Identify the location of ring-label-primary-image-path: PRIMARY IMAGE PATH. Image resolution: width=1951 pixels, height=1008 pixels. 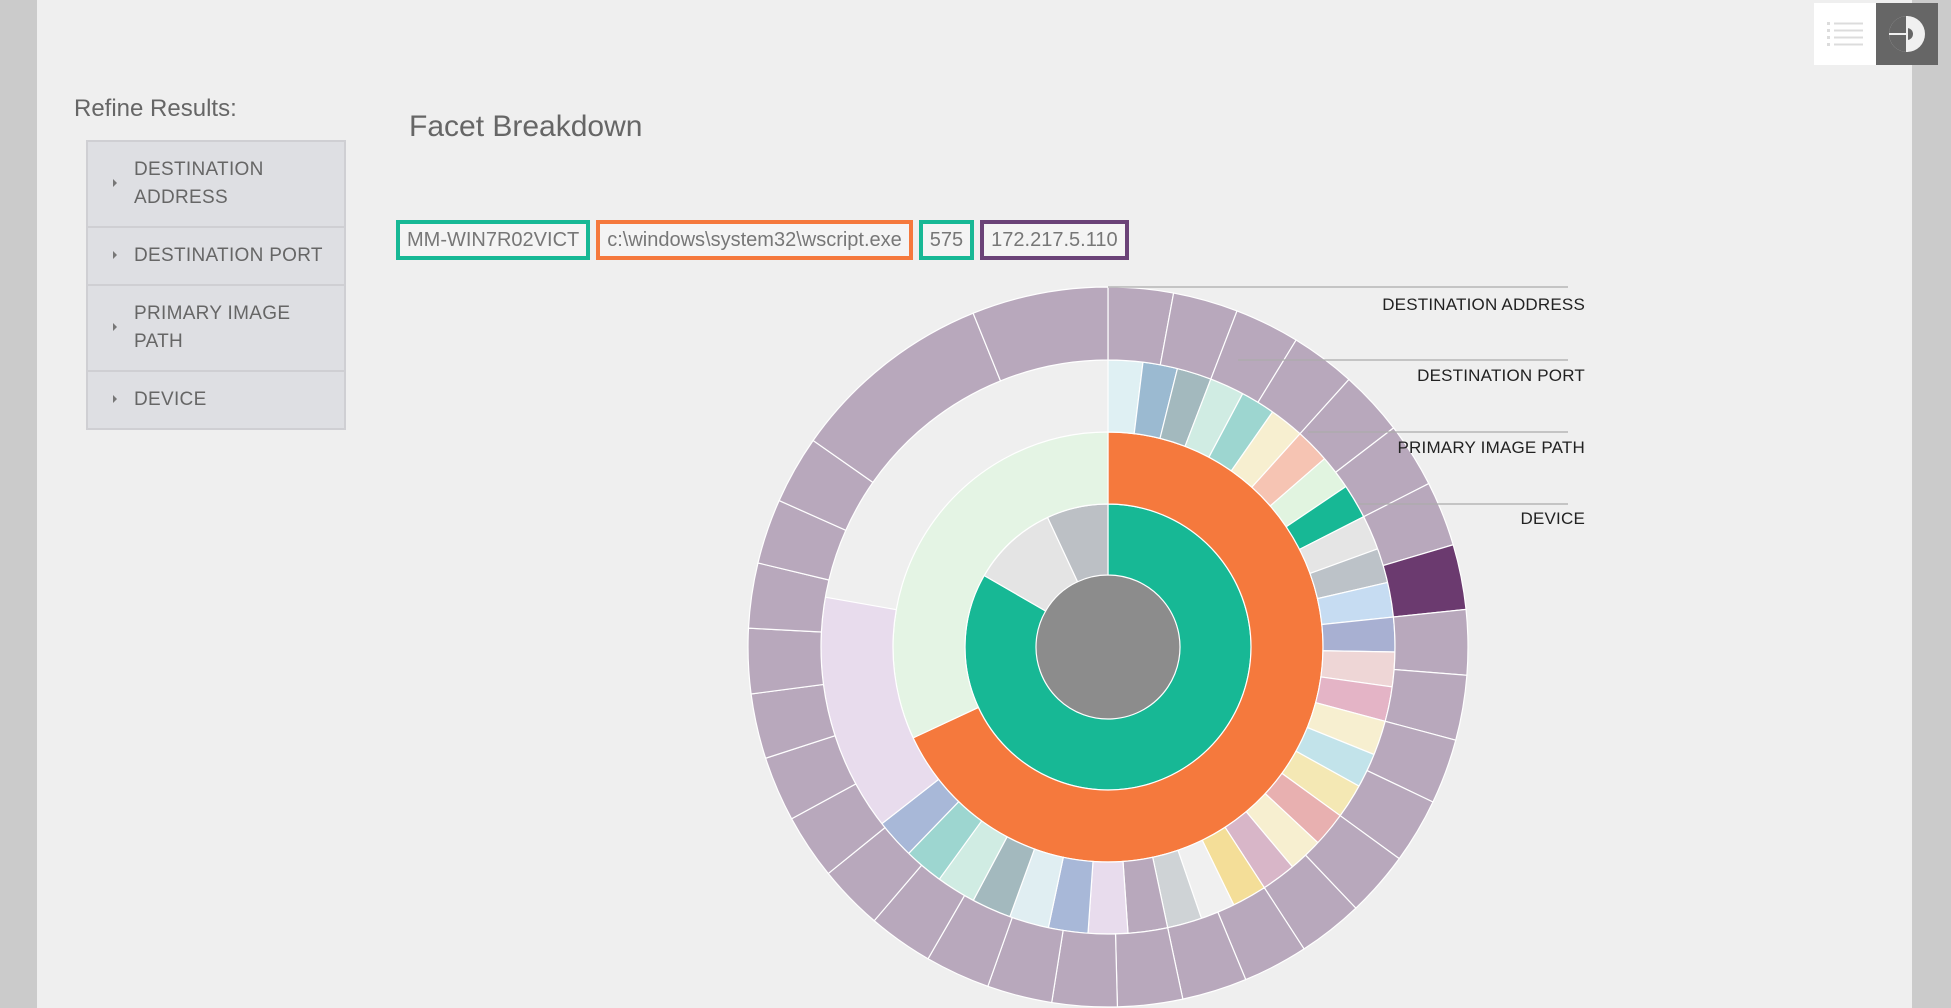
(1491, 447).